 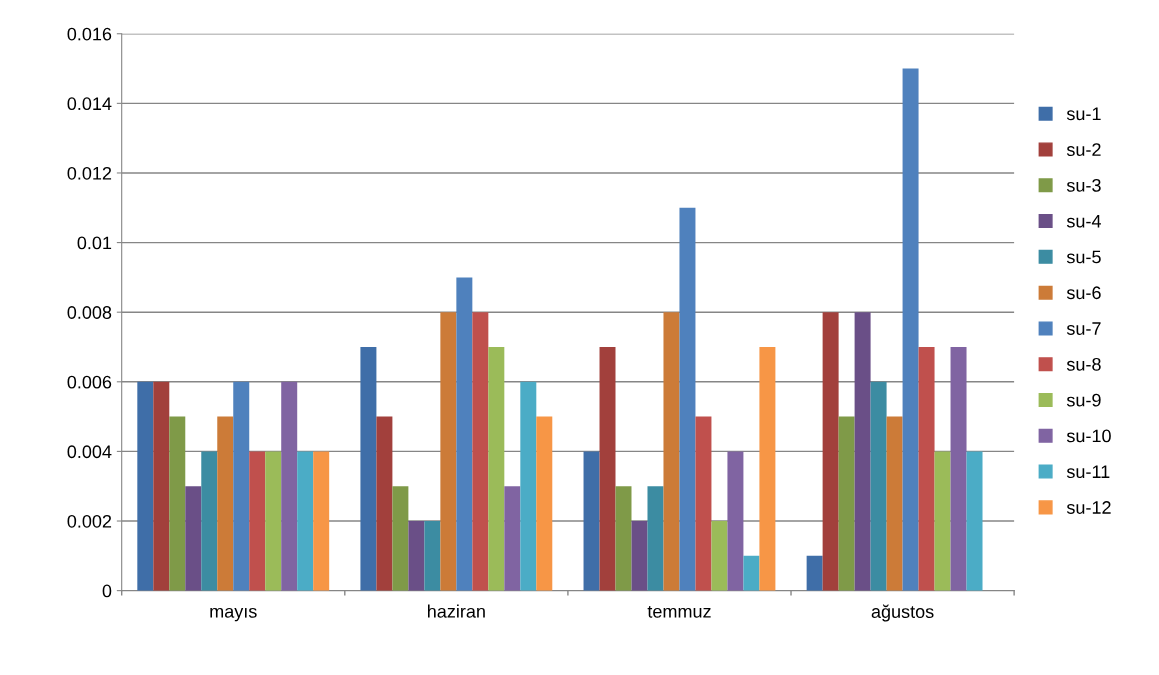 What do you see at coordinates (1083, 185) in the screenshot?
I see `legend-label: su-3` at bounding box center [1083, 185].